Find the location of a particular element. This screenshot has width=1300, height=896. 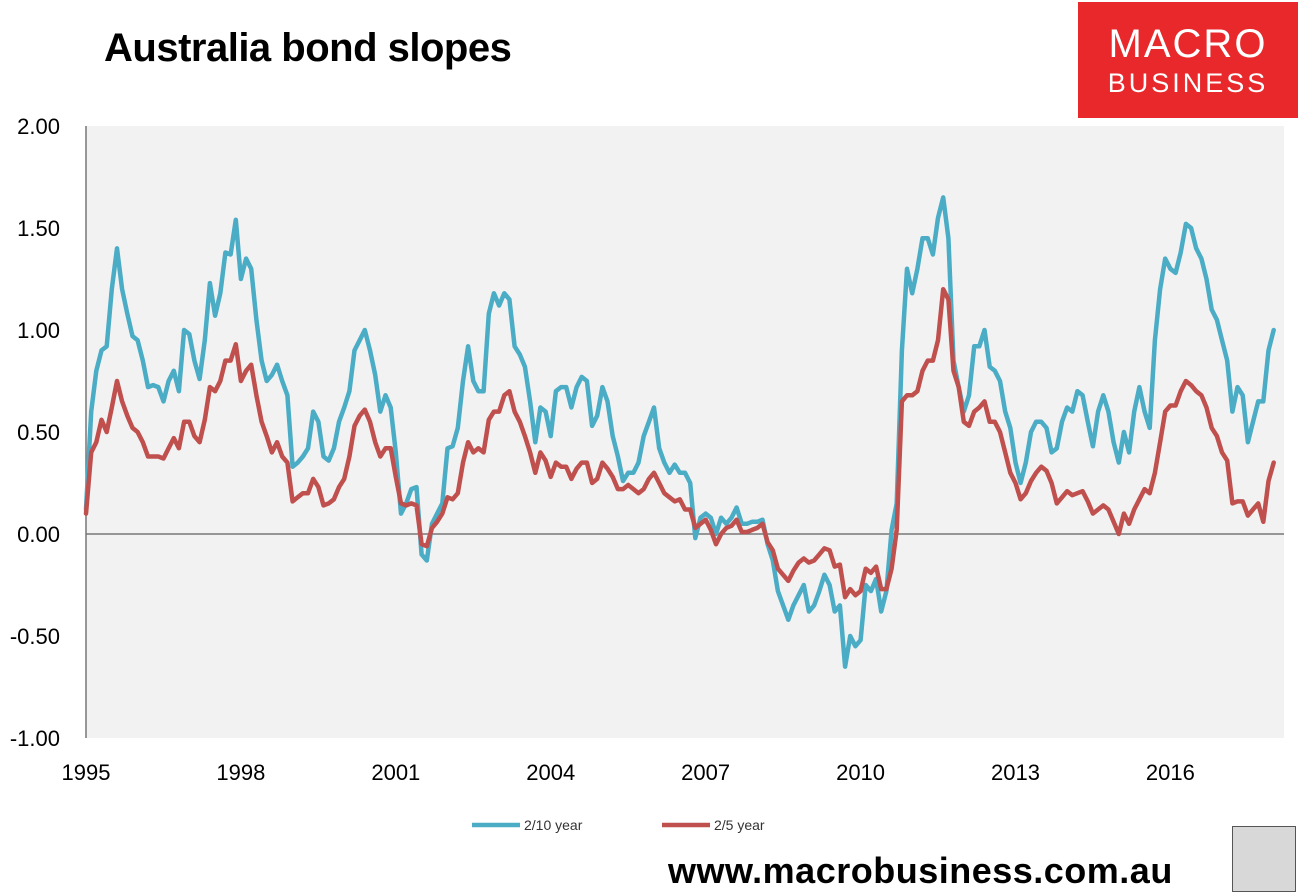

x-tick-label: 2013 is located at coordinates (1015, 772).